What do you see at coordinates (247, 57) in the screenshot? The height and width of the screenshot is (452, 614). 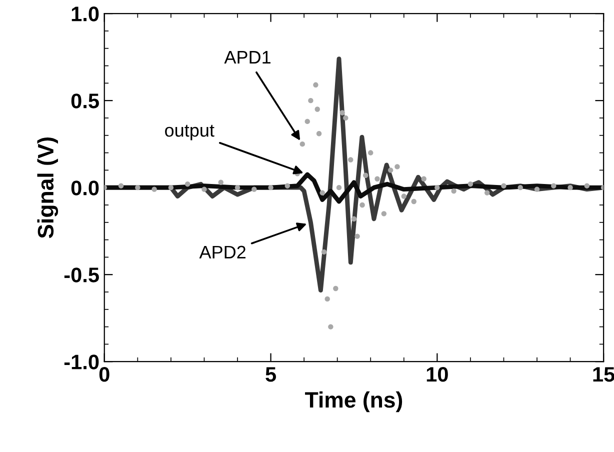 I see `text: APD1` at bounding box center [247, 57].